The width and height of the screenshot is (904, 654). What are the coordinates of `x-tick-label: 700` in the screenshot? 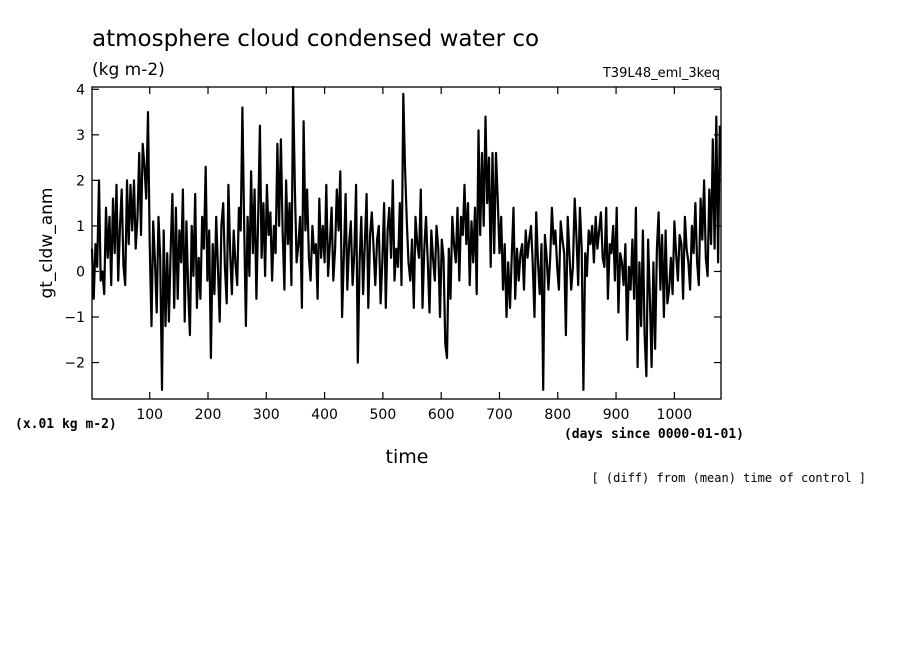 It's located at (499, 415).